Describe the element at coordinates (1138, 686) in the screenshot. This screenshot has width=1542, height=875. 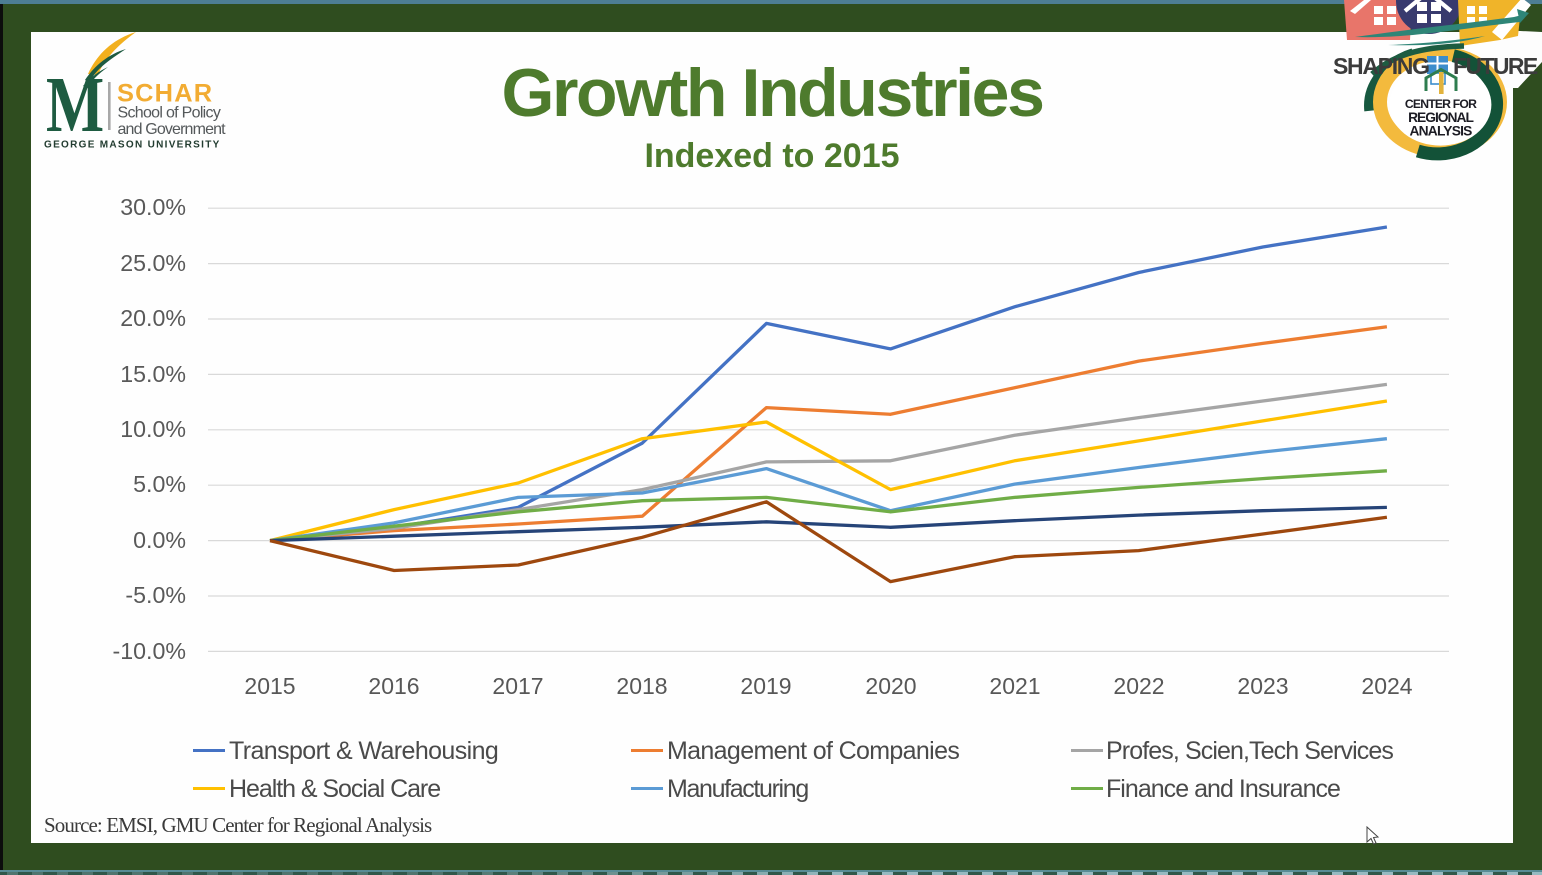
I see `svg-text: 2022` at that location.